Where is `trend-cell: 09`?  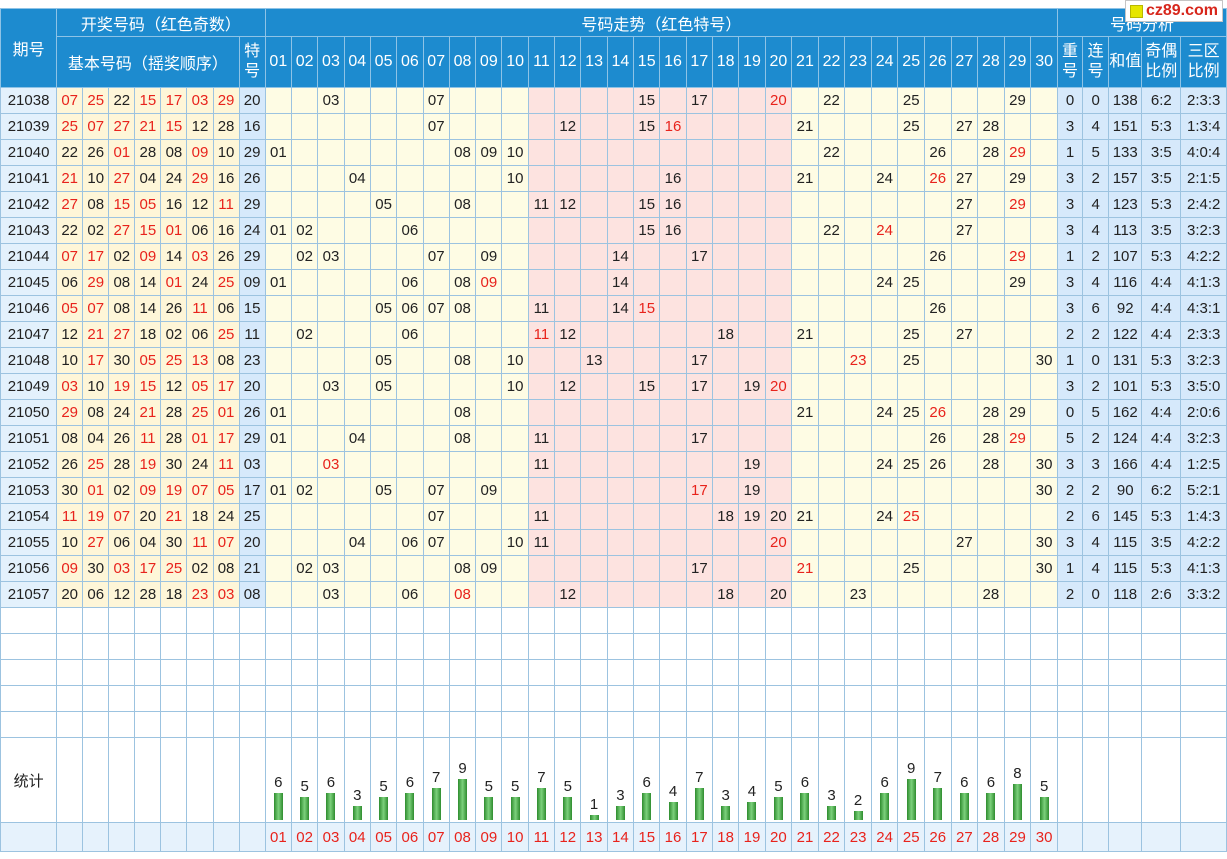
trend-cell: 09 is located at coordinates (489, 282).